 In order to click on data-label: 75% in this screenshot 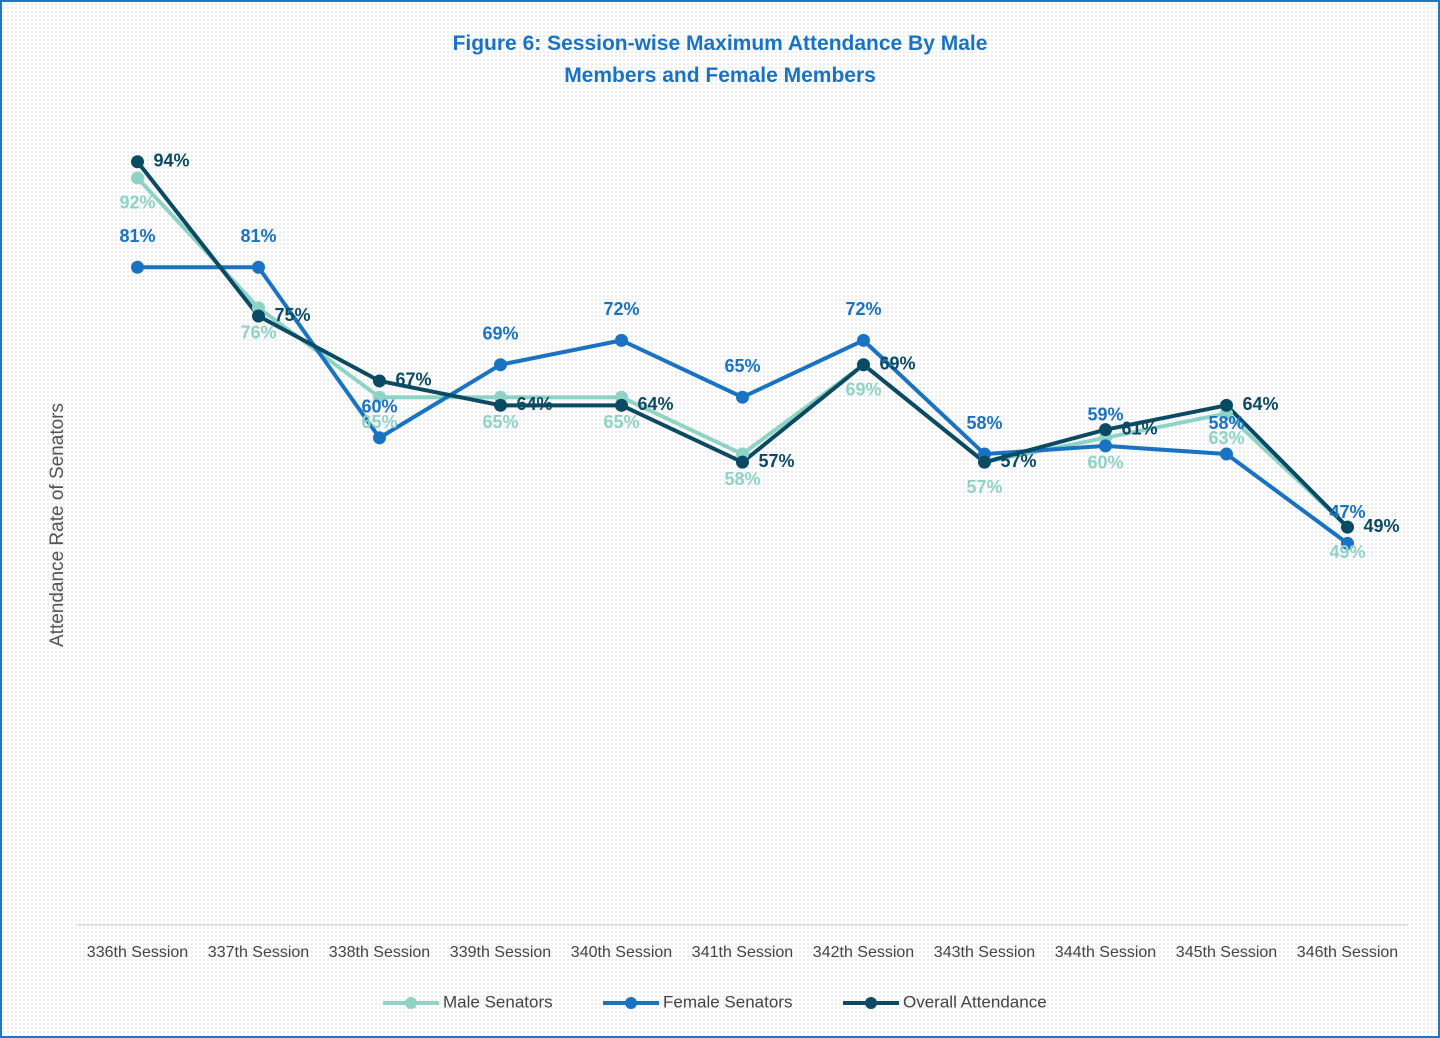, I will do `click(292, 315)`.